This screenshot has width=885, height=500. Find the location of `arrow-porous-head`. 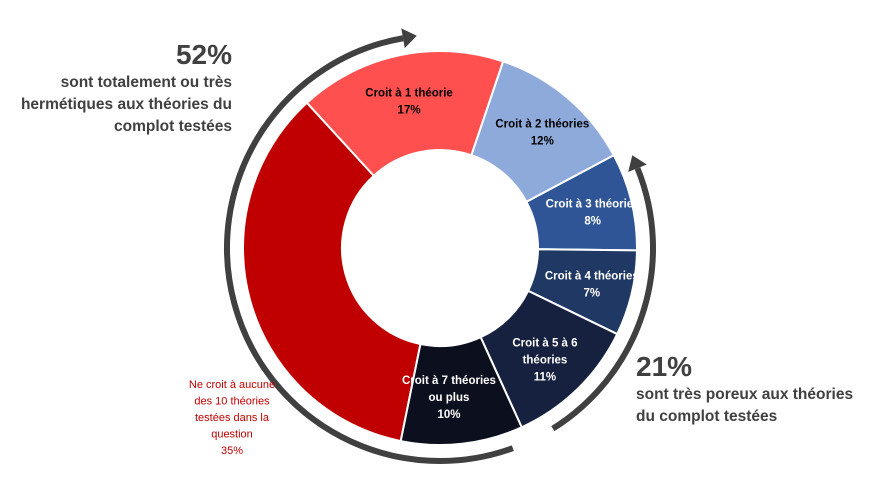

arrow-porous-head is located at coordinates (637, 163).